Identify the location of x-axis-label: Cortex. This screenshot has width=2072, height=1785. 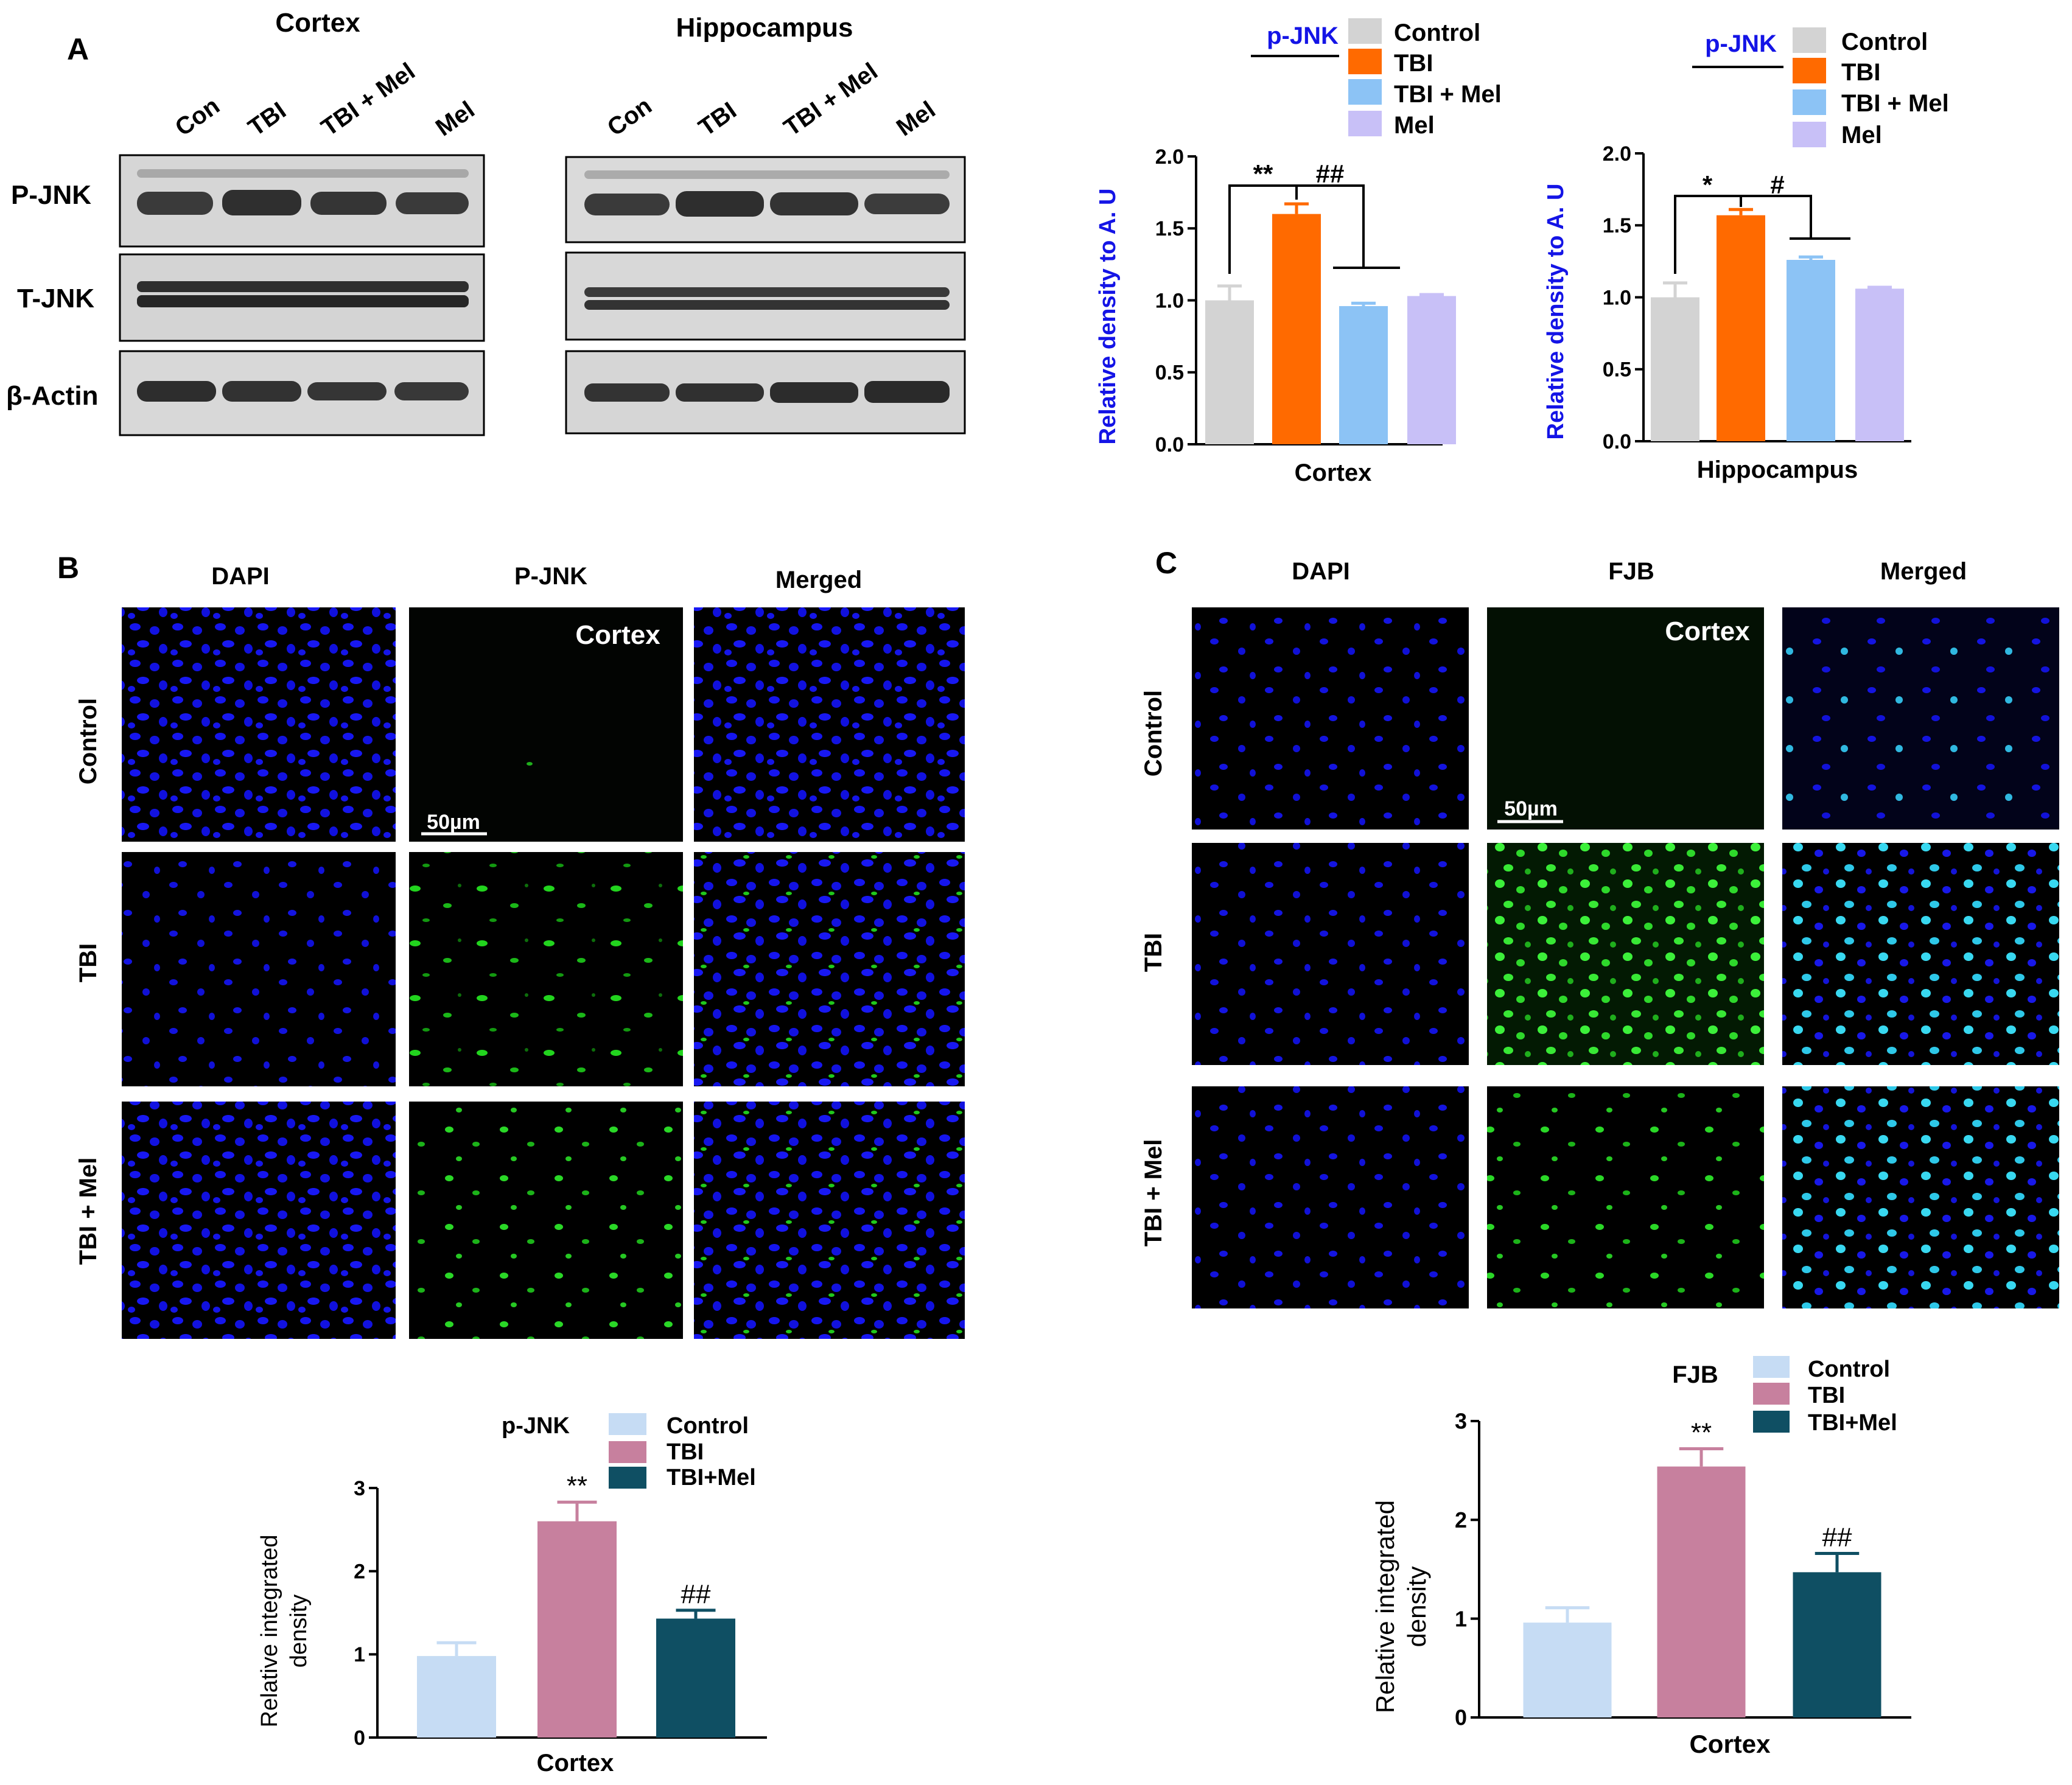
(1333, 472).